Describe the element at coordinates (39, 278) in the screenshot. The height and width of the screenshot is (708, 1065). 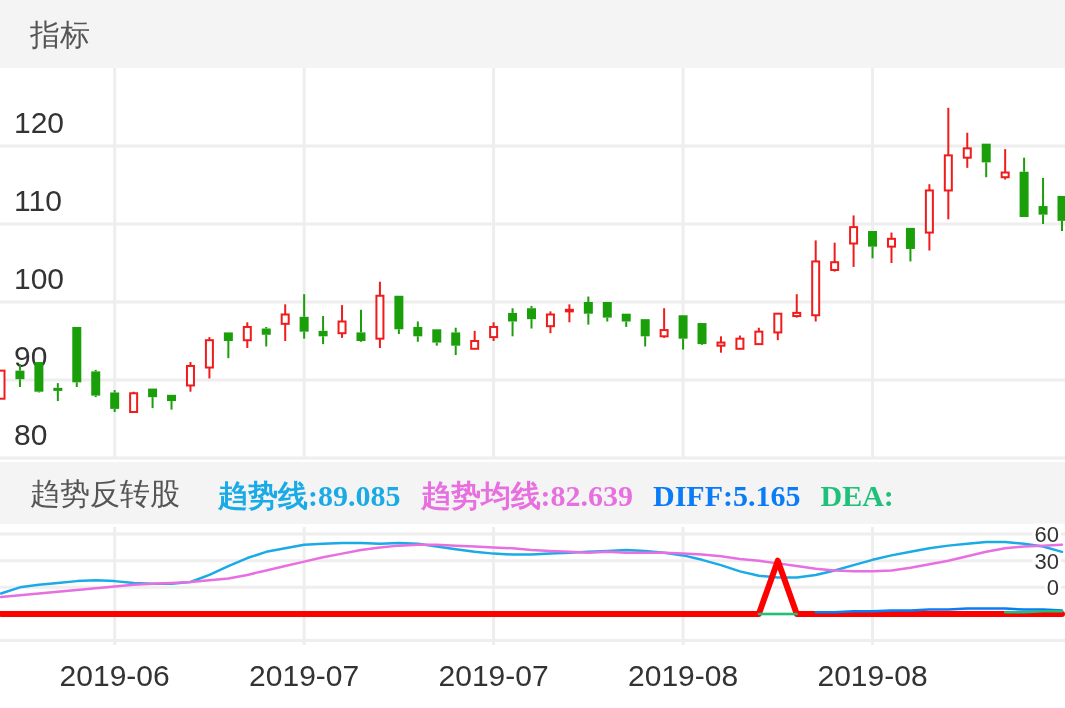
I see `y-tick-label: 100` at that location.